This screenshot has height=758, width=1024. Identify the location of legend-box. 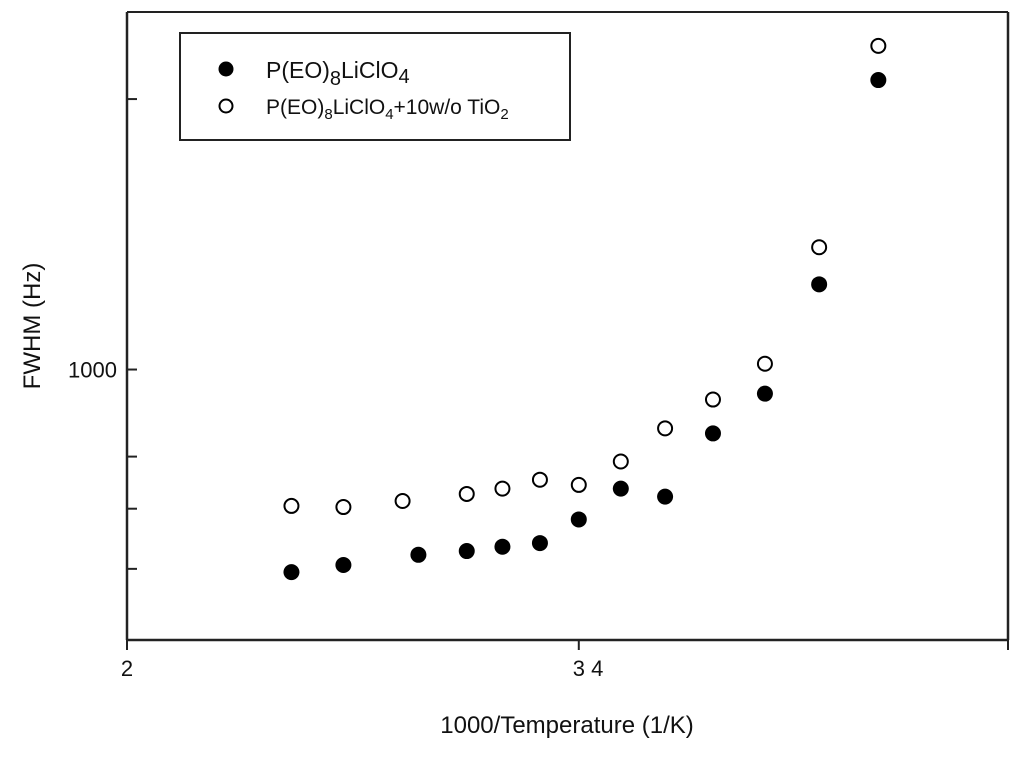
(375, 86).